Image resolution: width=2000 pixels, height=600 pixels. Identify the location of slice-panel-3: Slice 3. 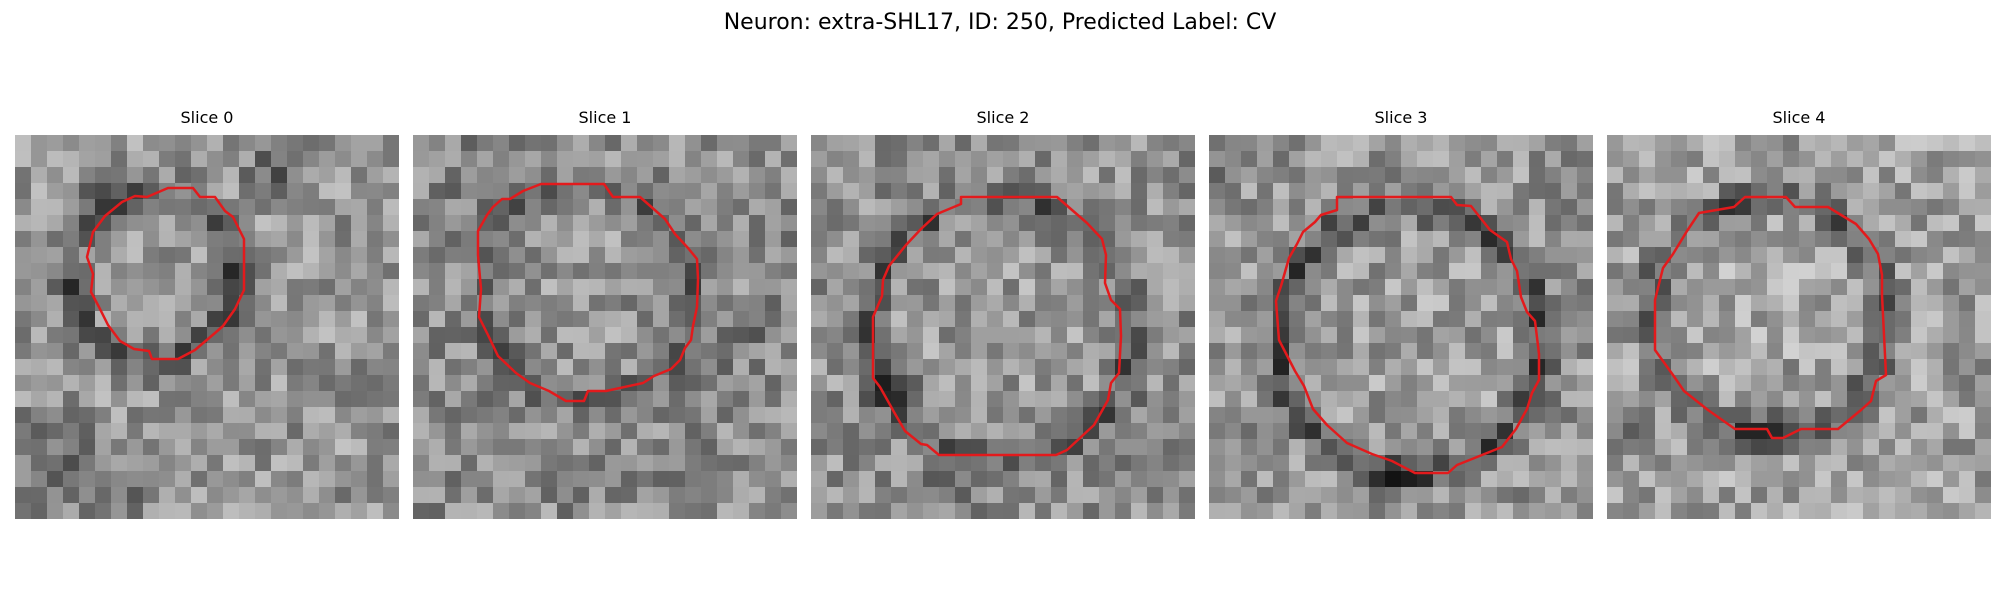
(1401, 311).